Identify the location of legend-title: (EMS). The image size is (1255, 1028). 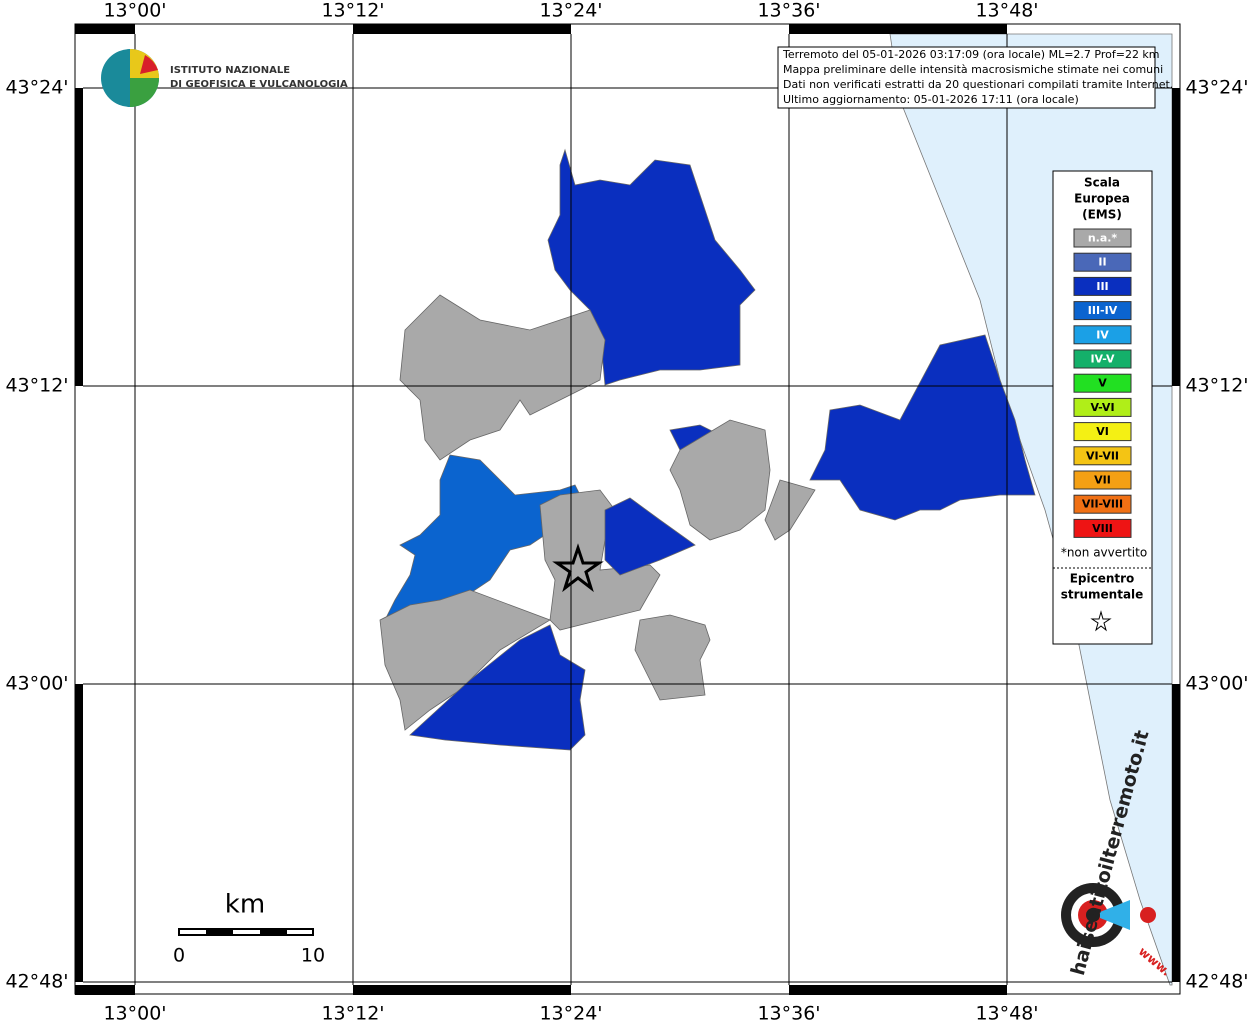
(1102, 215).